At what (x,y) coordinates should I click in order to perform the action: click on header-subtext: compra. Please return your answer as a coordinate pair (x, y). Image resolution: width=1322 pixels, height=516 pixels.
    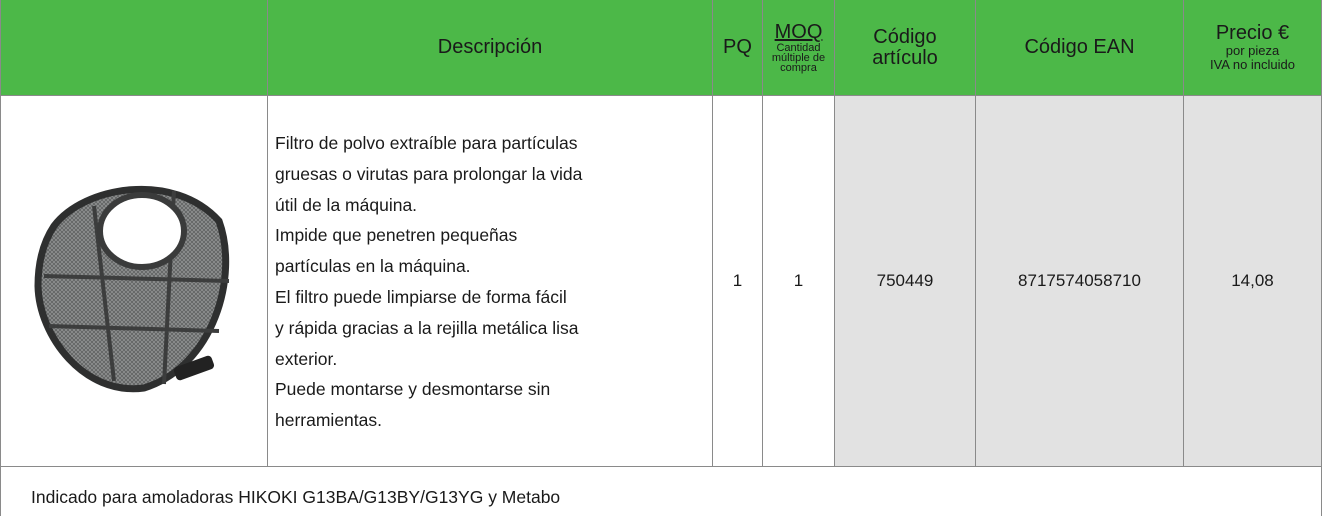
    Looking at the image, I should click on (798, 68).